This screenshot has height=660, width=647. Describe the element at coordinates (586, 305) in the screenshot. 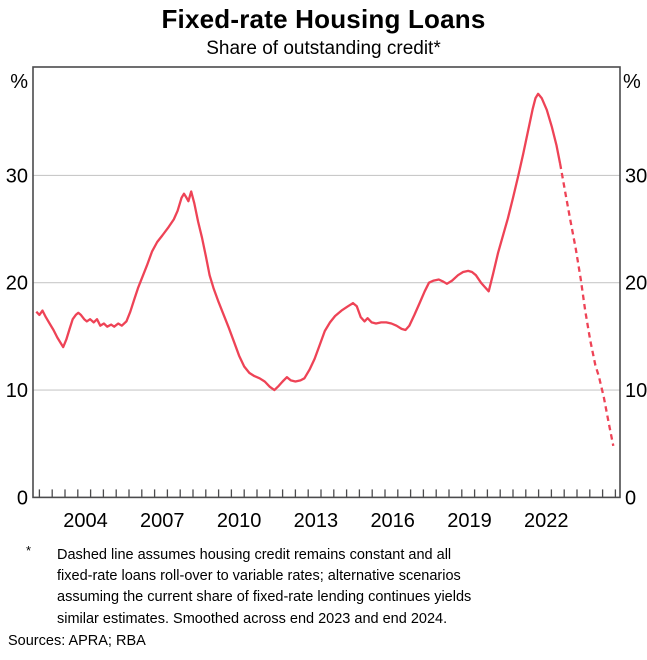

I see `series-line-dashed` at that location.